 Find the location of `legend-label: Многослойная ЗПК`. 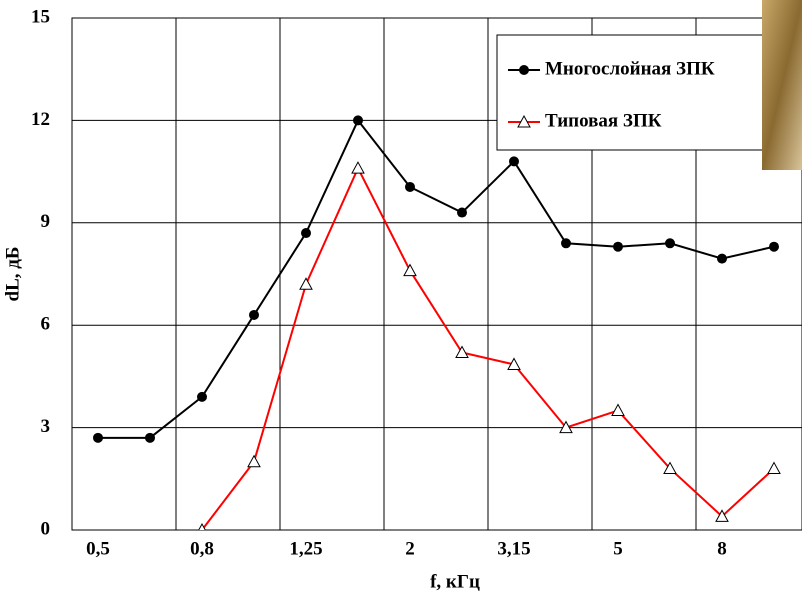

legend-label: Многослойная ЗПК is located at coordinates (630, 68).